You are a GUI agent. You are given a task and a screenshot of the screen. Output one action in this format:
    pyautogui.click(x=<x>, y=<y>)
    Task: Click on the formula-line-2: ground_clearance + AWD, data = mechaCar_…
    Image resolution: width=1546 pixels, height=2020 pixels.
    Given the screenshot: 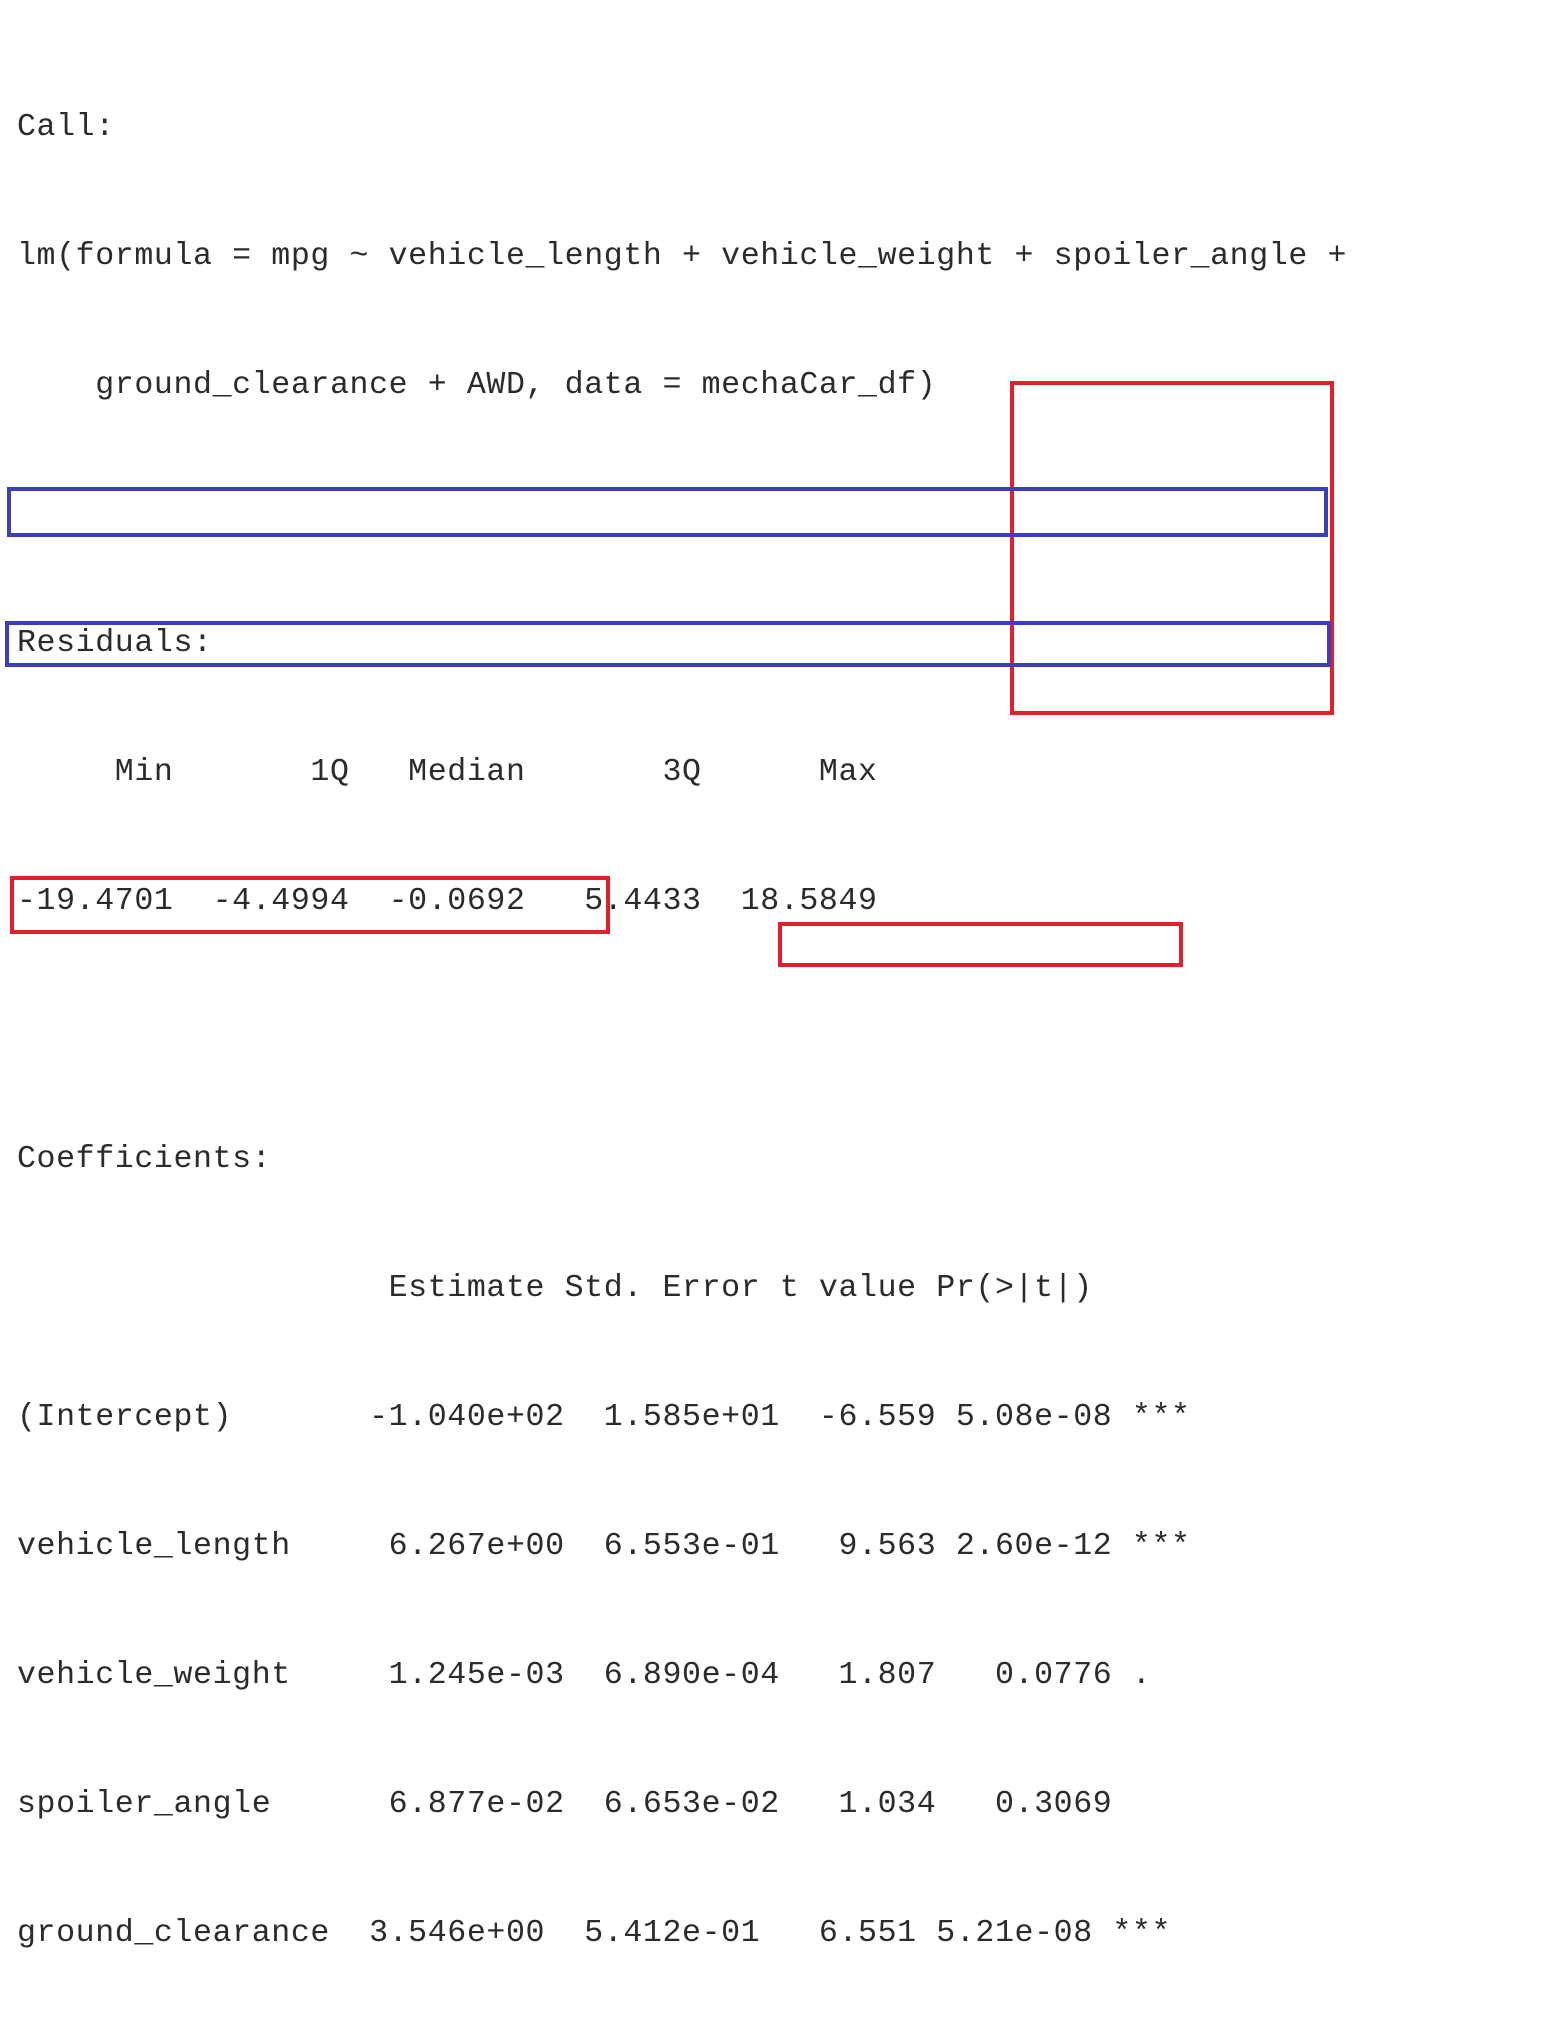 What is the action you would take?
    pyautogui.click(x=477, y=385)
    